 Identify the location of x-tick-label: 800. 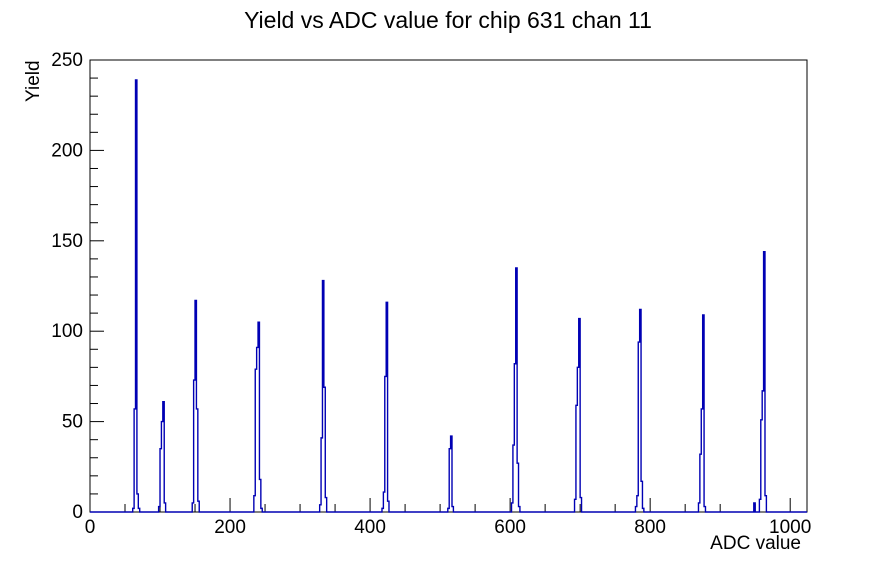
(650, 527).